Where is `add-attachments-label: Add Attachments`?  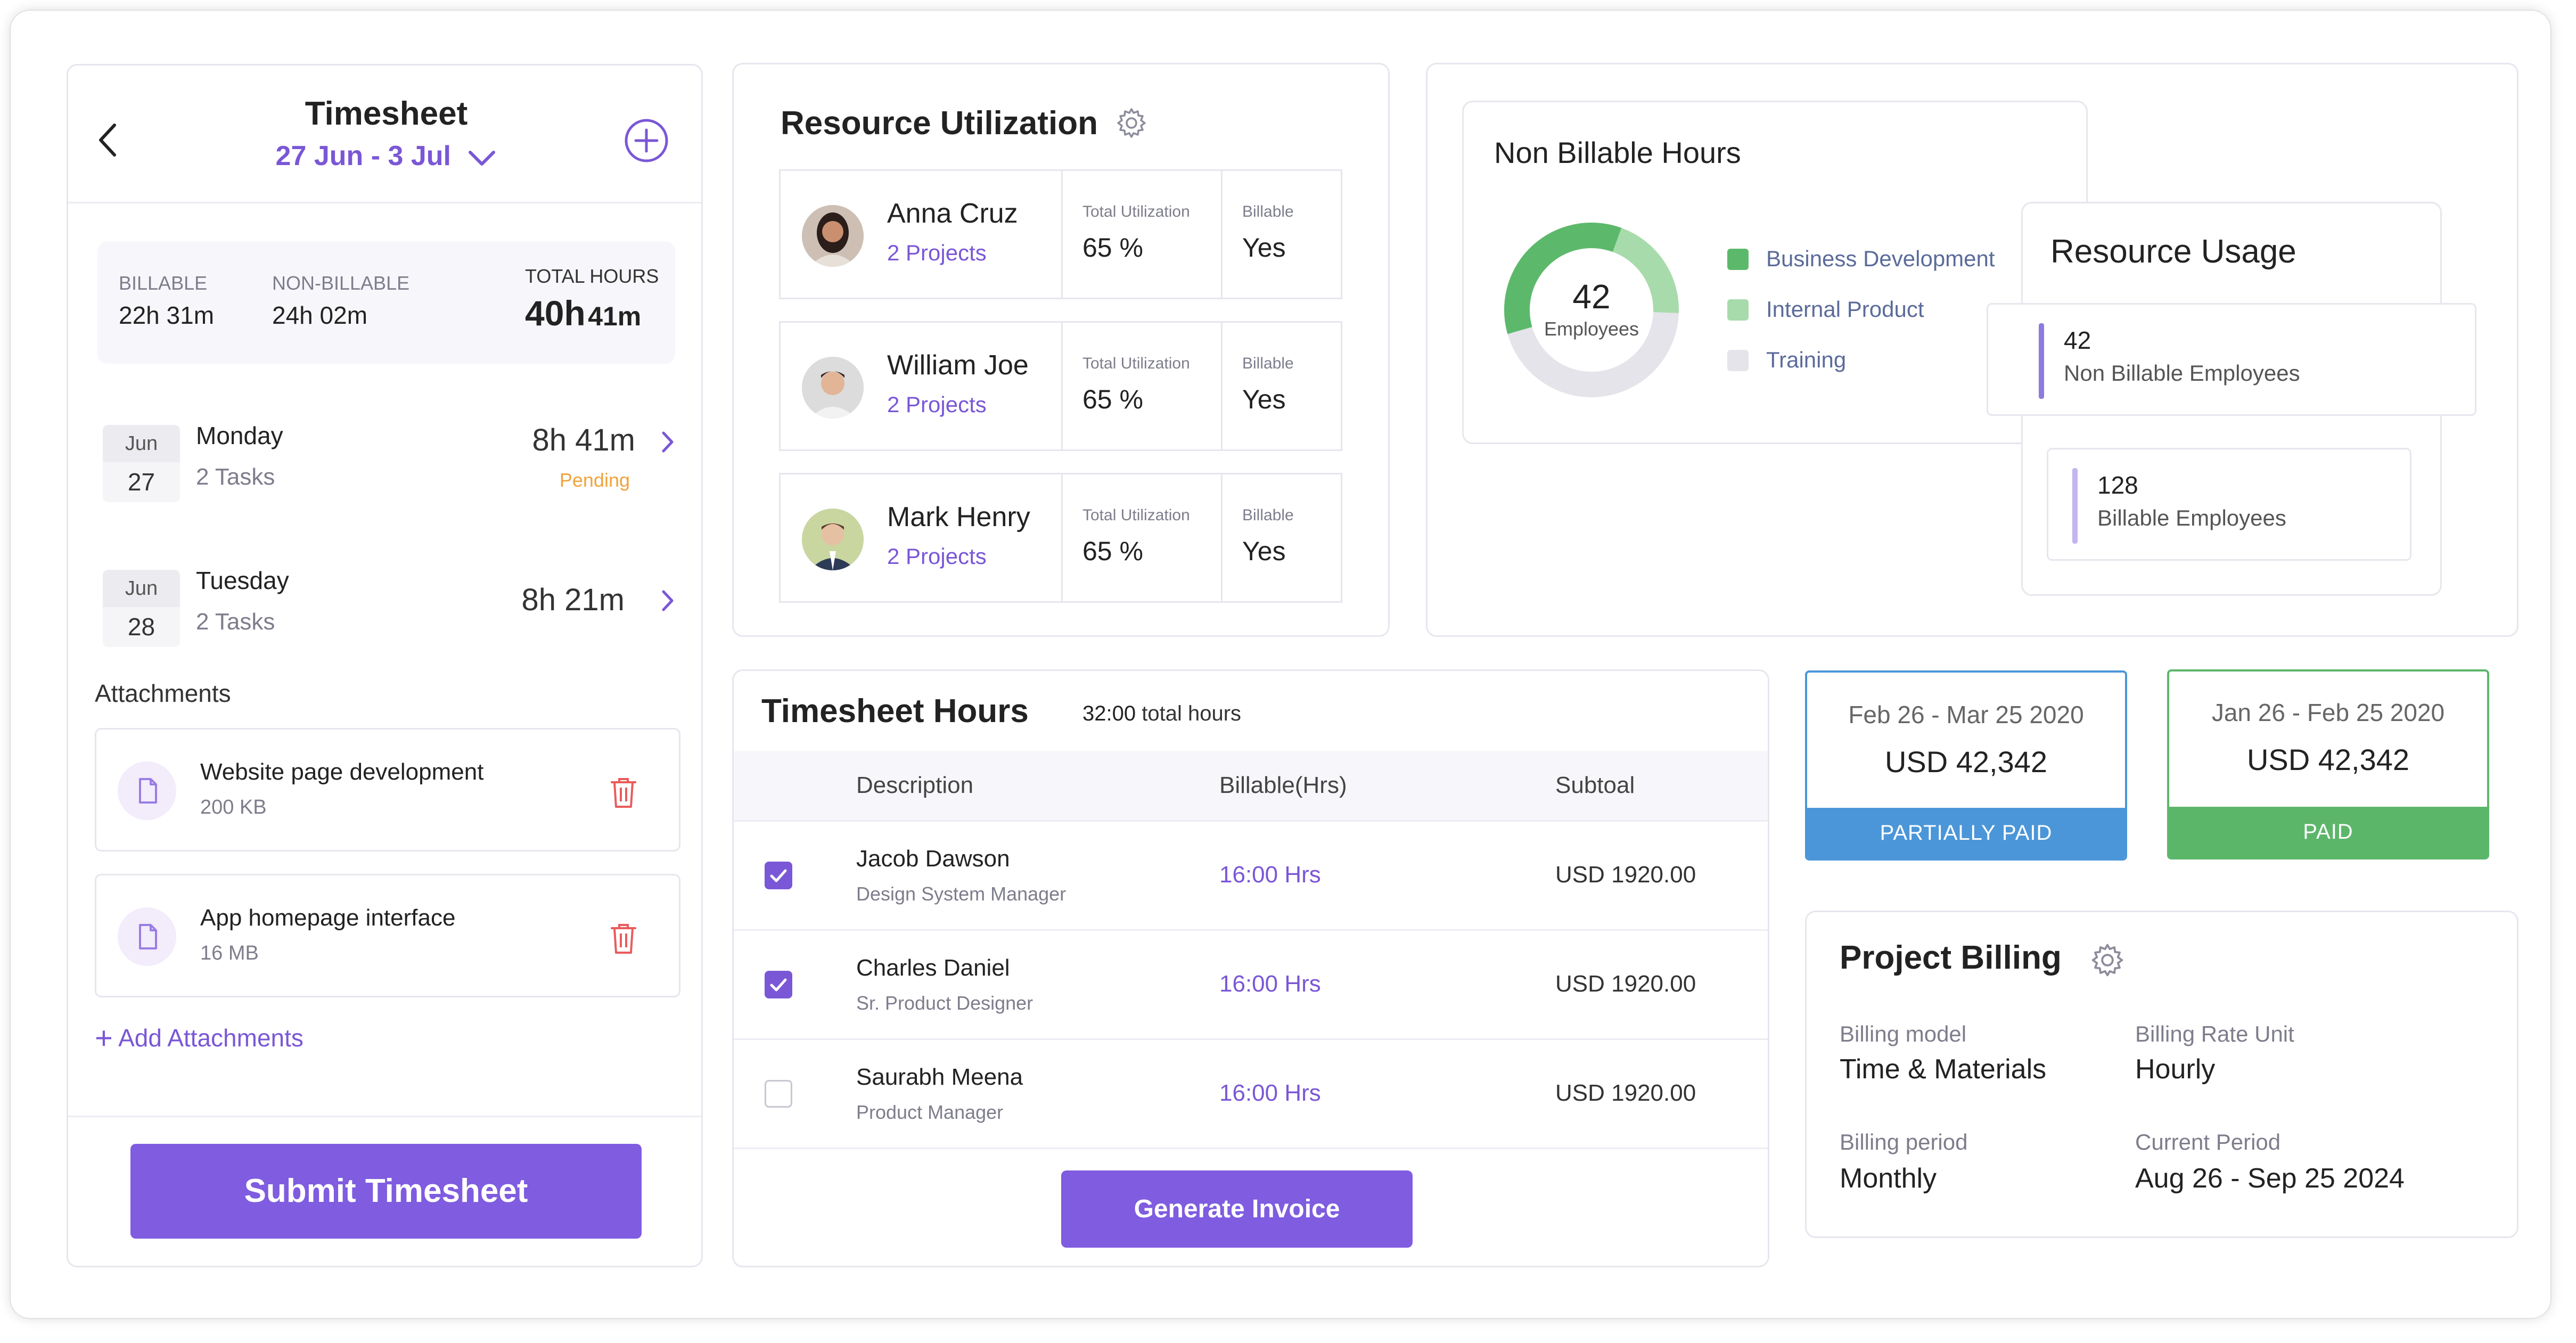 add-attachments-label: Add Attachments is located at coordinates (210, 1038).